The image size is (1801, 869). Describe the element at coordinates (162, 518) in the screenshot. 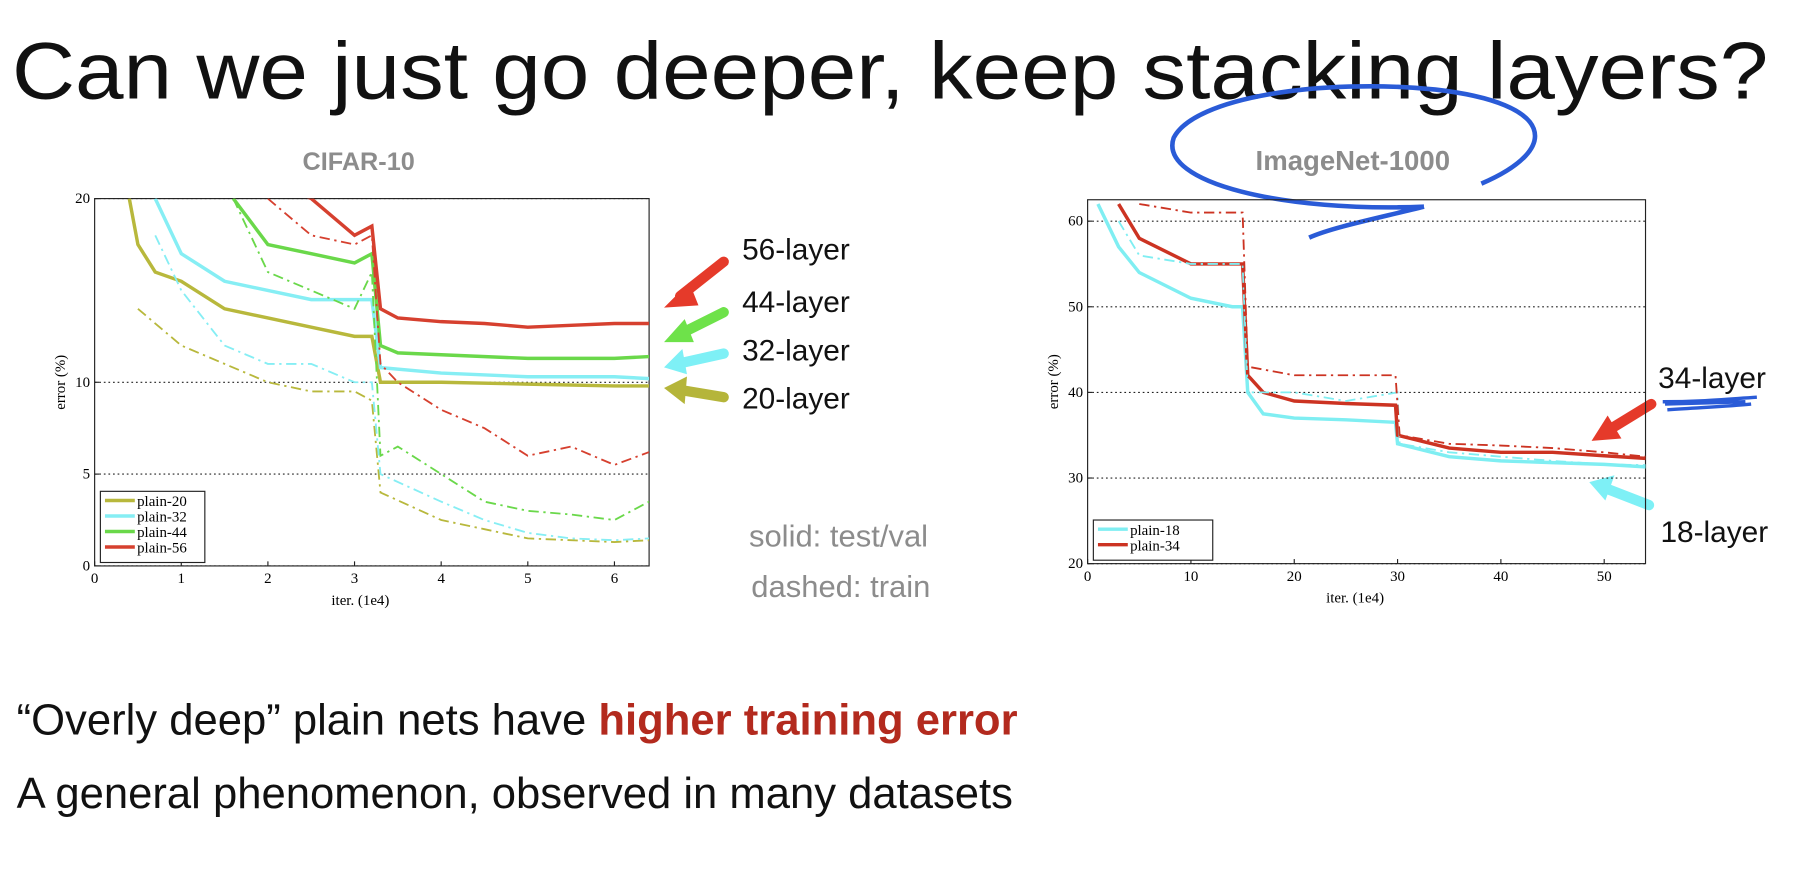

I see `legend-label: plain-32` at that location.